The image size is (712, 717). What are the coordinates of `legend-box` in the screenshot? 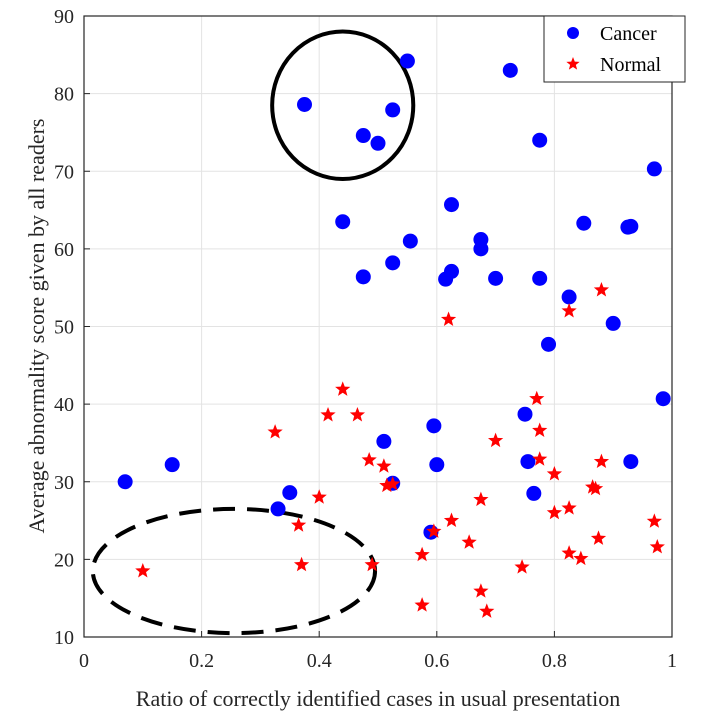 It's located at (614, 49).